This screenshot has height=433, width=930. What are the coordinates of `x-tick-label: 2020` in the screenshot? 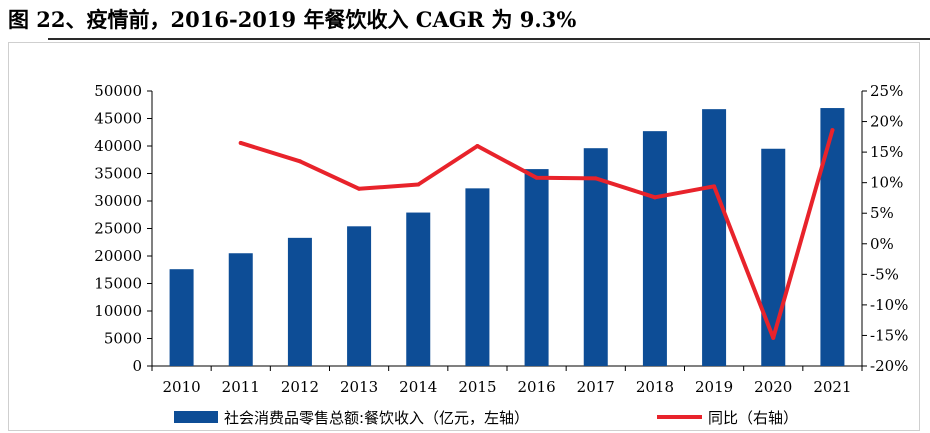 It's located at (773, 387).